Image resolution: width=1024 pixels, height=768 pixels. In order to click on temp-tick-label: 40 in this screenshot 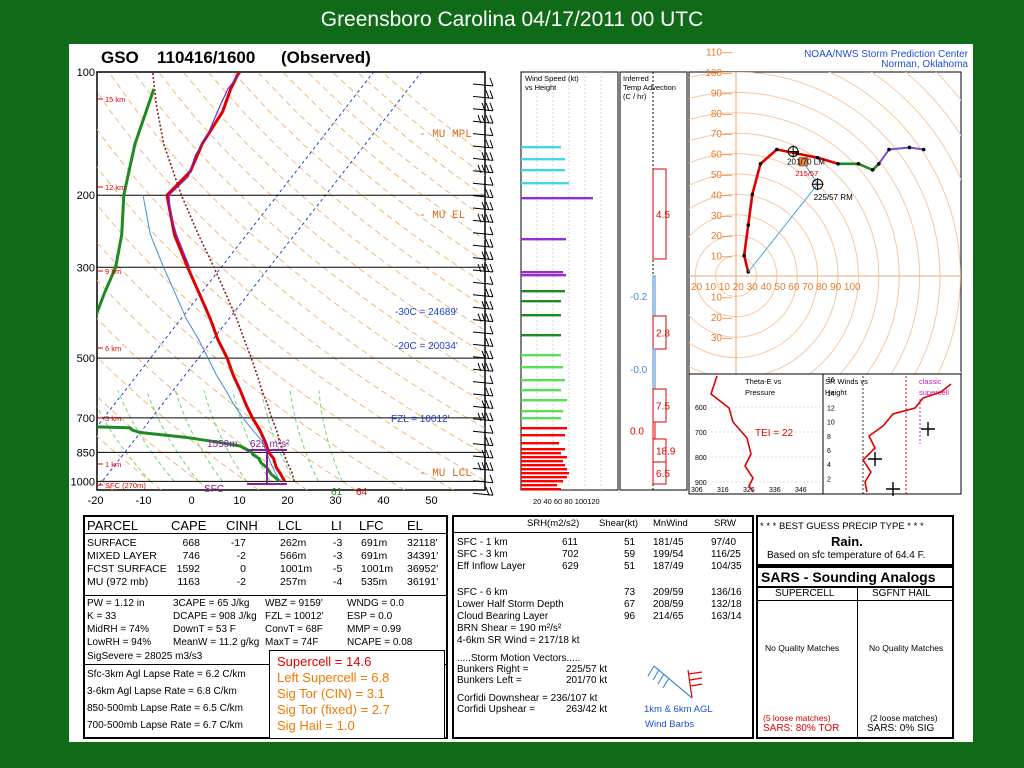, I will do `click(383, 501)`.